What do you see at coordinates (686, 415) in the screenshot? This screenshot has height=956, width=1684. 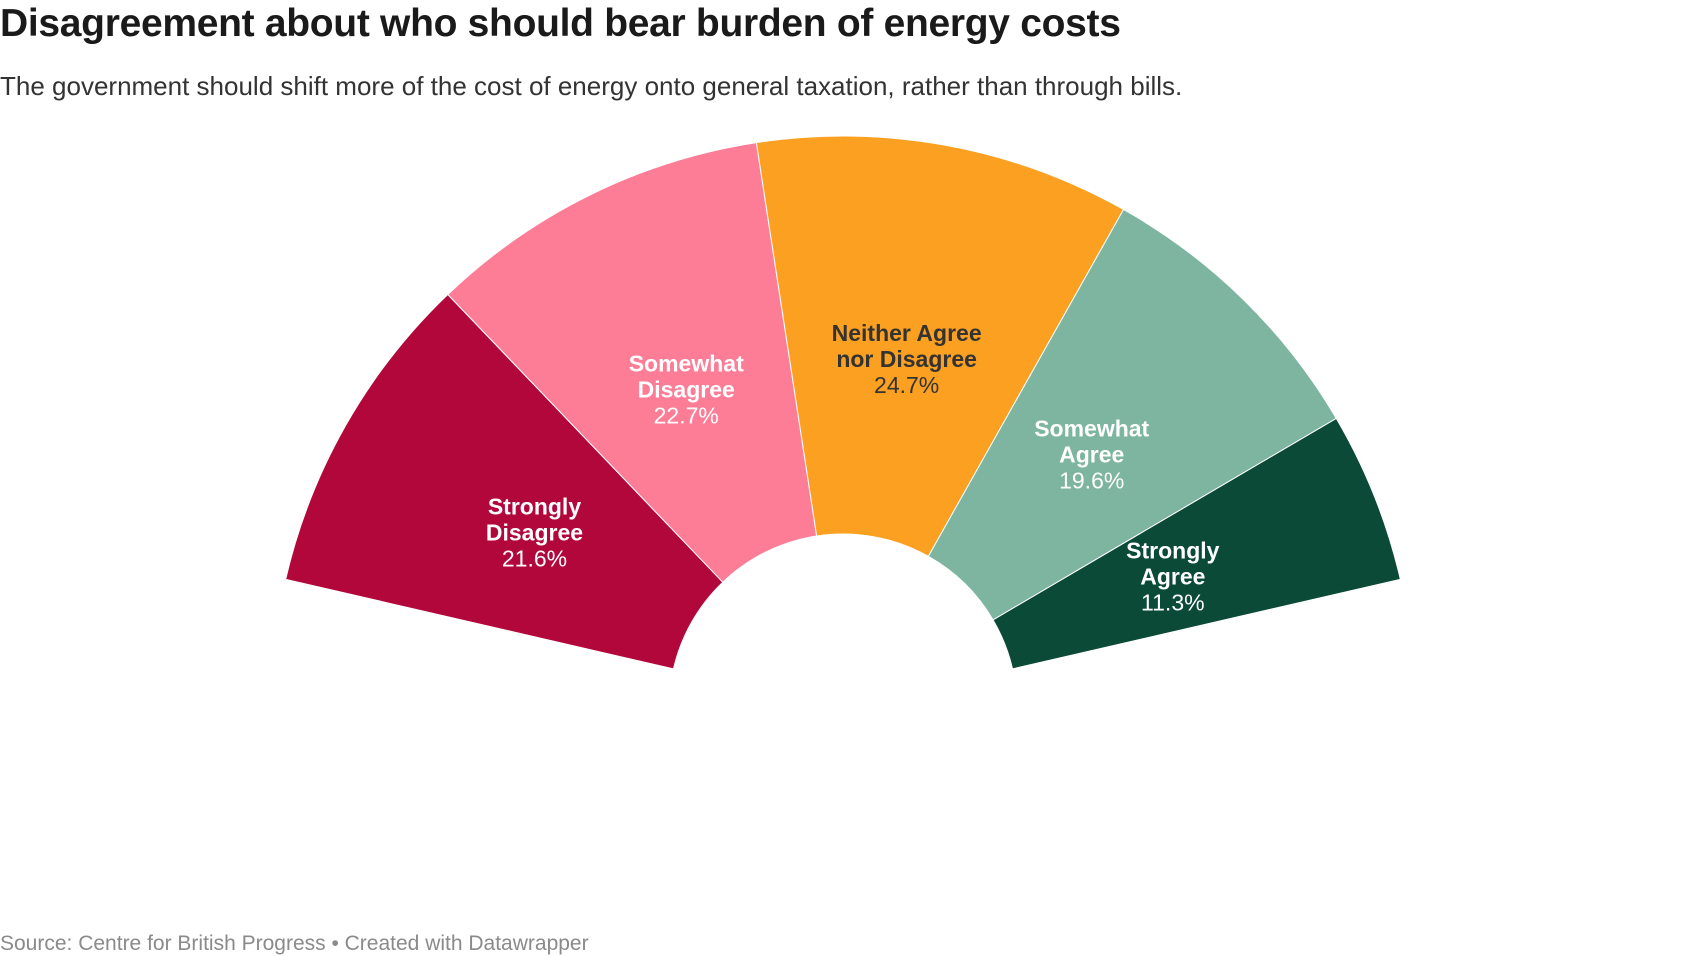 I see `slice-value-label: 22.7%` at bounding box center [686, 415].